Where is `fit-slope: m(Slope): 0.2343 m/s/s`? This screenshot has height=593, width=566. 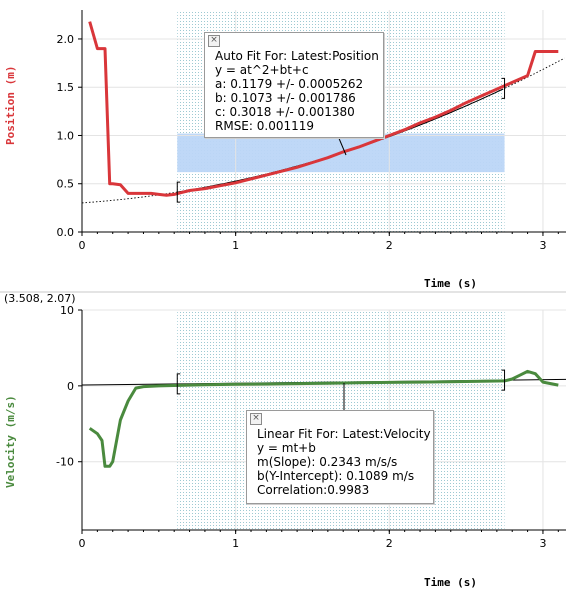
fit-slope: m(Slope): 0.2343 m/s/s is located at coordinates (327, 462).